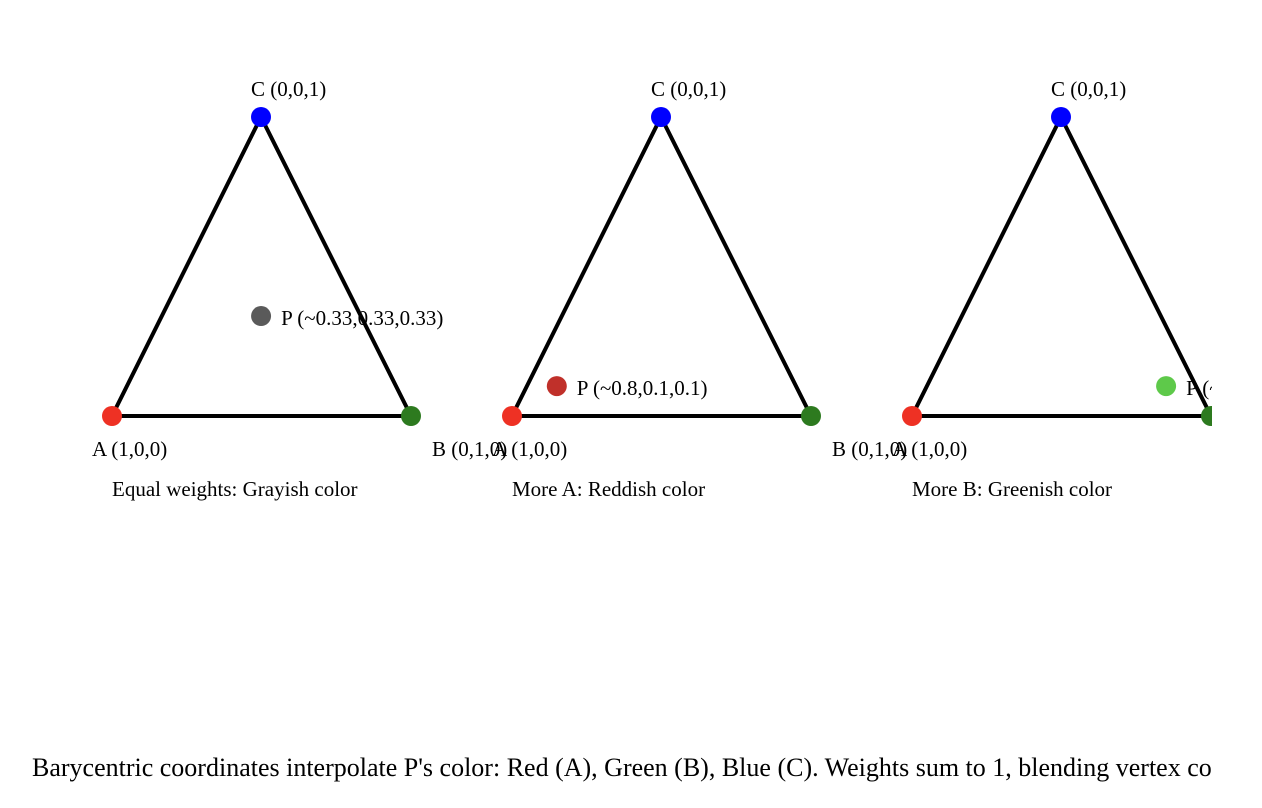 Image resolution: width=1262 pixels, height=808 pixels. What do you see at coordinates (235, 489) in the screenshot?
I see `panel-caption: Equal weights: Grayish color` at bounding box center [235, 489].